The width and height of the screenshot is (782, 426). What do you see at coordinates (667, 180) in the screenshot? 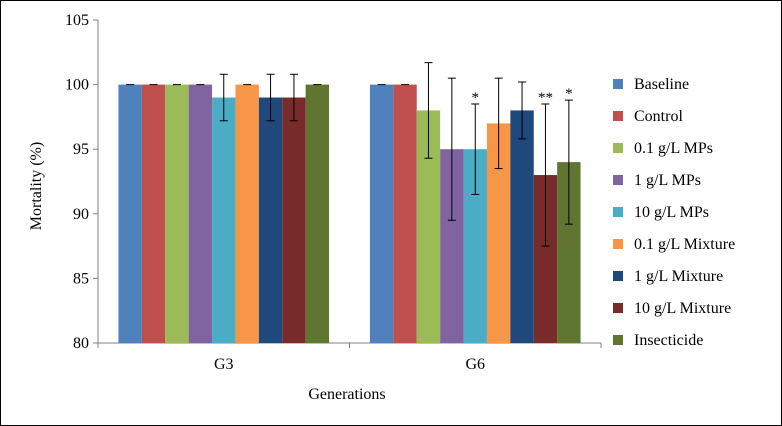
I see `legend-label: 1 g/L MPs` at bounding box center [667, 180].